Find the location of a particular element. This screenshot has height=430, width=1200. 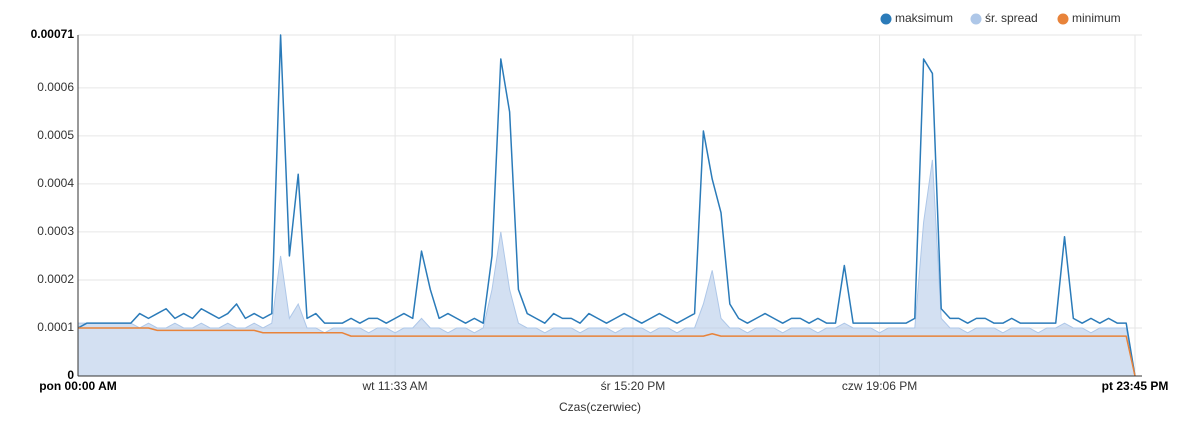

x-axis-title: Czas(czerwiec) is located at coordinates (600, 407).